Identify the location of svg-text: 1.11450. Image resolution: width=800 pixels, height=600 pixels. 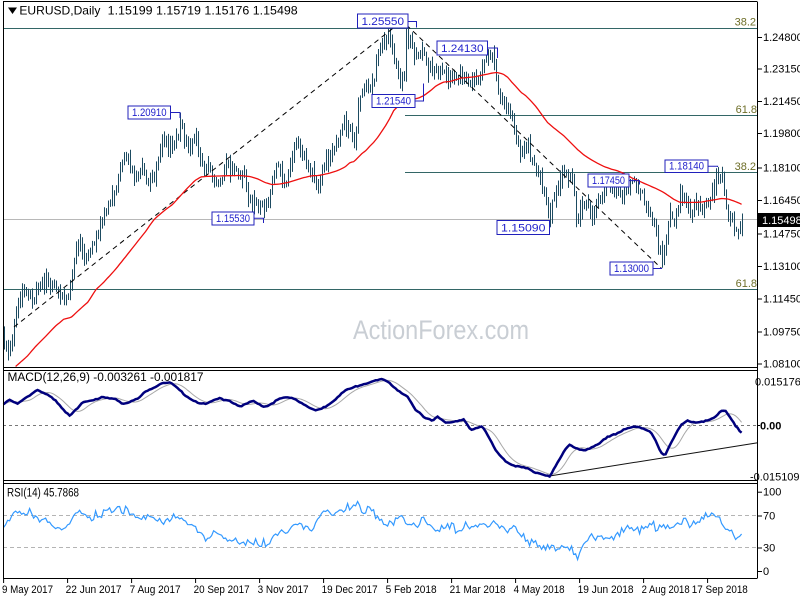
(781, 300).